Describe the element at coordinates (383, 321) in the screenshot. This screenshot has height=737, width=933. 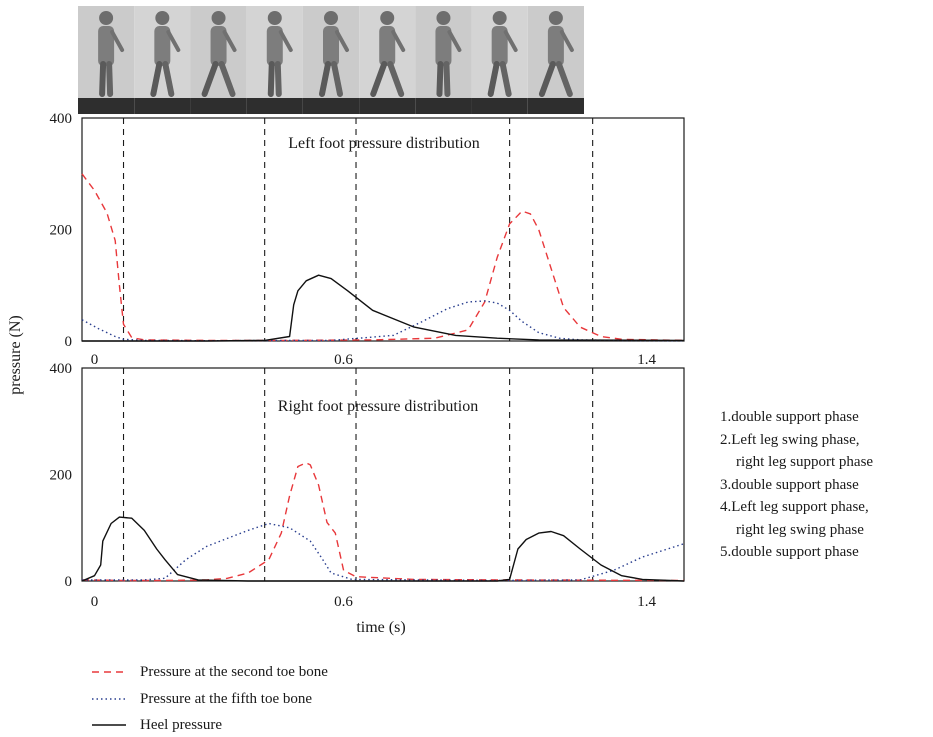
I see `left-fifth-toe-line` at that location.